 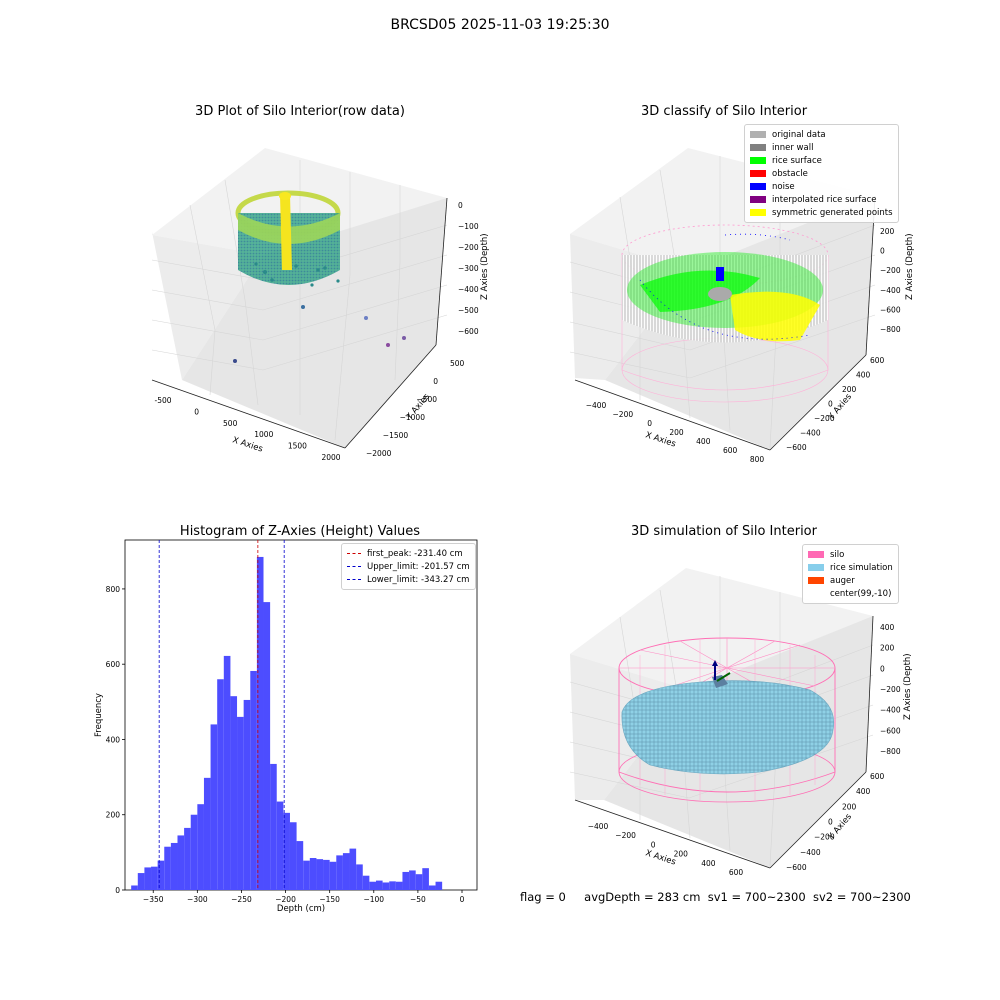 What do you see at coordinates (850, 580) in the screenshot?
I see `legend-item: auger` at bounding box center [850, 580].